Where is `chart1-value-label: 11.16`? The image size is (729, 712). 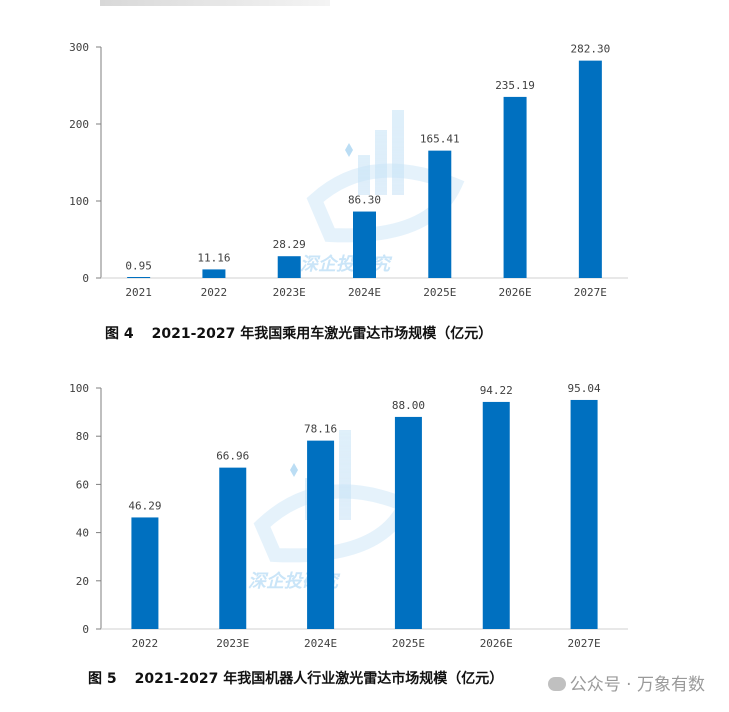 chart1-value-label: 11.16 is located at coordinates (213, 257).